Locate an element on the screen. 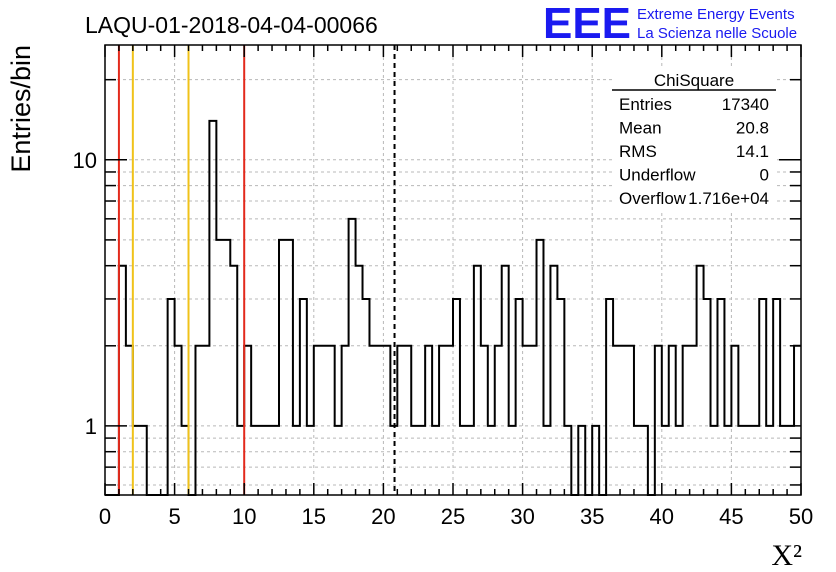 The image size is (836, 572). logo-mark: EEE is located at coordinates (587, 24).